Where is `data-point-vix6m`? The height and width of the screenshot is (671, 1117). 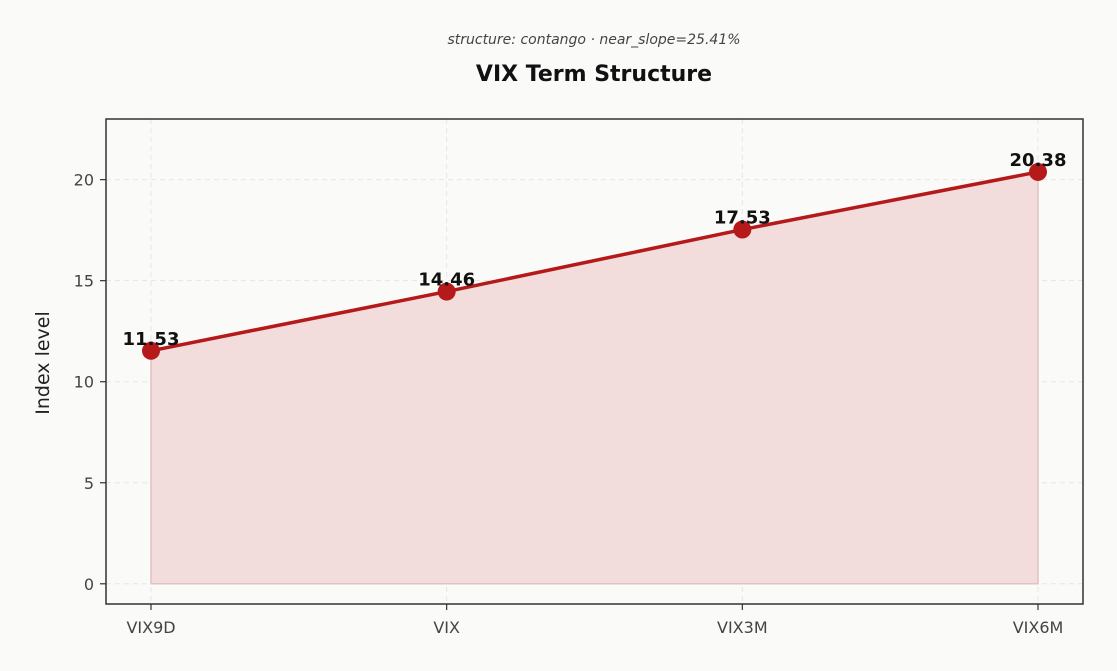
data-point-vix6m is located at coordinates (1038, 171).